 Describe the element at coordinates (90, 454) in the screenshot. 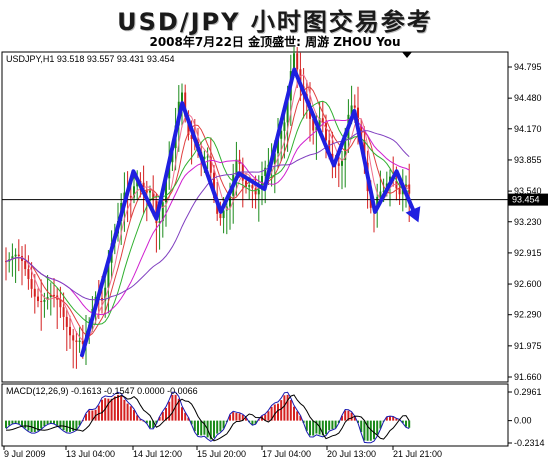

I see `x-tick-label: 13 Jul 04:00` at that location.